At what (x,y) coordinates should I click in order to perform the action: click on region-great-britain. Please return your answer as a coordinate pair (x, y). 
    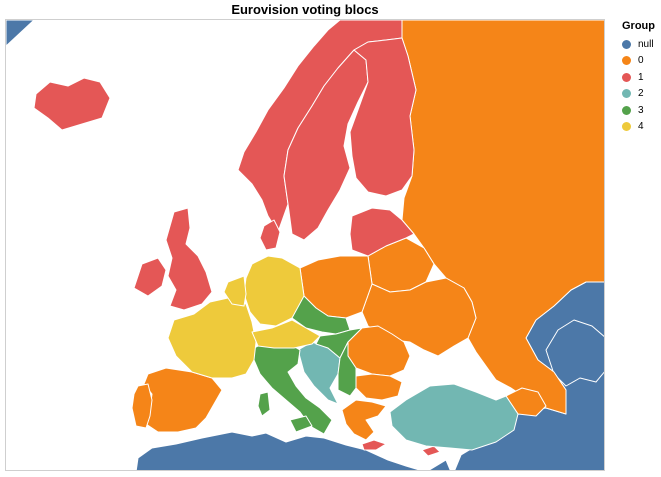
    Looking at the image, I should click on (189, 259).